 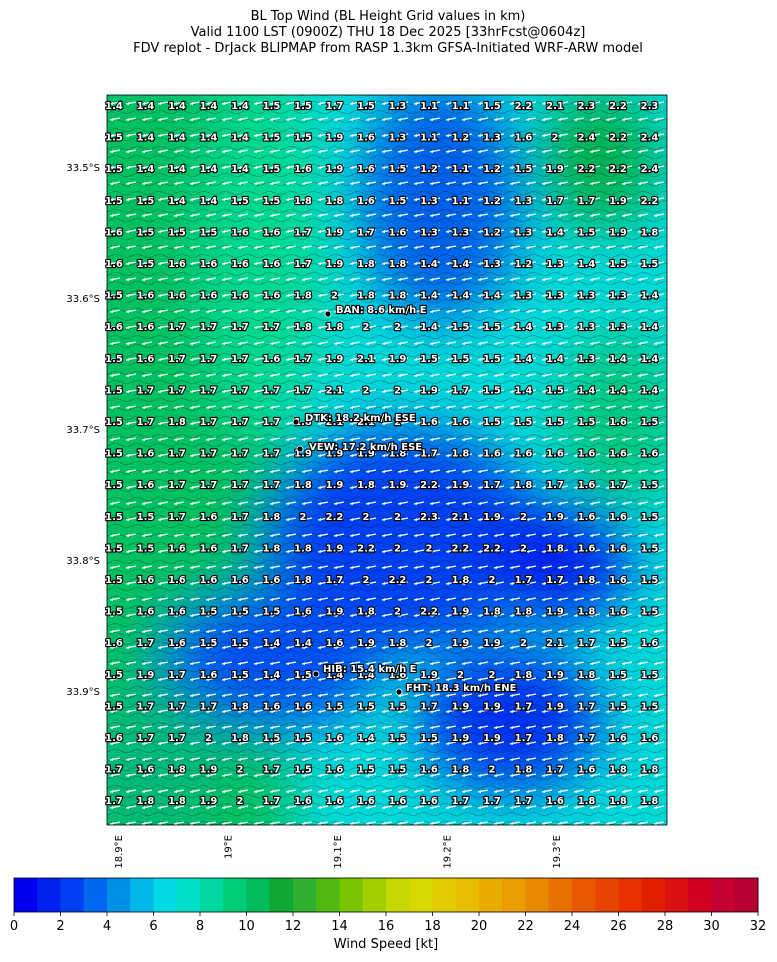 What do you see at coordinates (83, 561) in the screenshot?
I see `lat-label: 33.8°S` at bounding box center [83, 561].